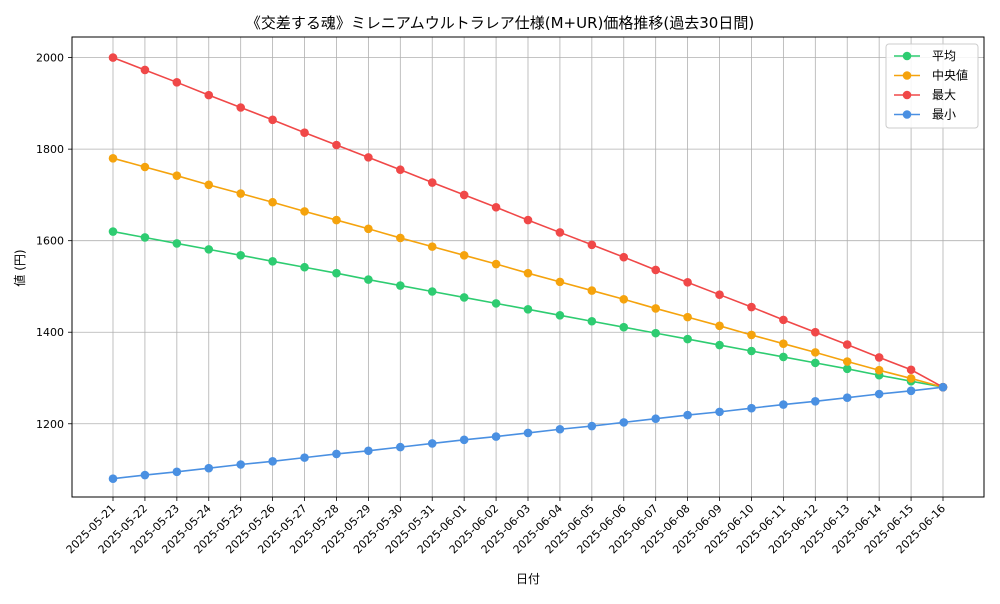  Describe the element at coordinates (925, 115) in the screenshot. I see `legend-item: 最小` at that location.